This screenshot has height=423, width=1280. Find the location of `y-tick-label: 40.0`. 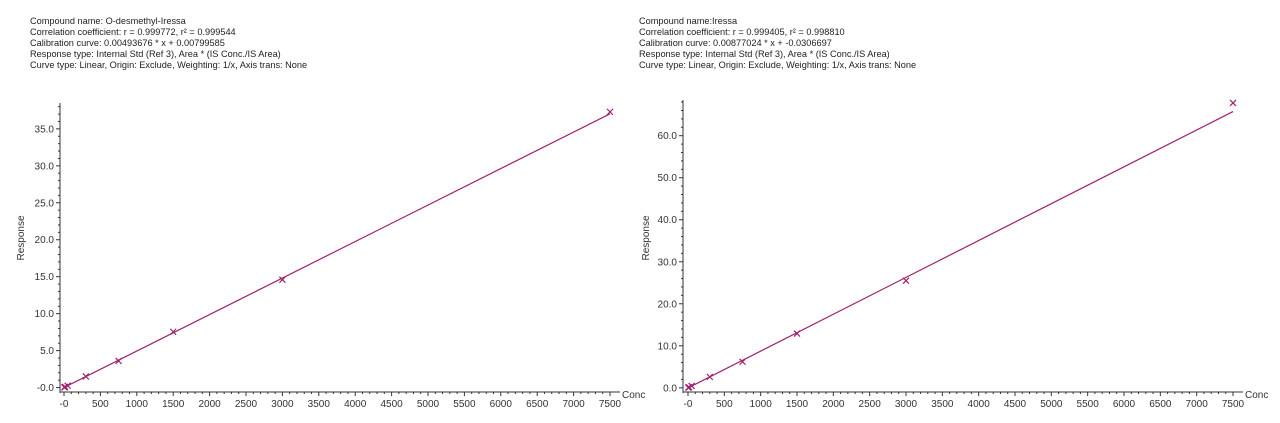

y-tick-label: 40.0 is located at coordinates (668, 220).